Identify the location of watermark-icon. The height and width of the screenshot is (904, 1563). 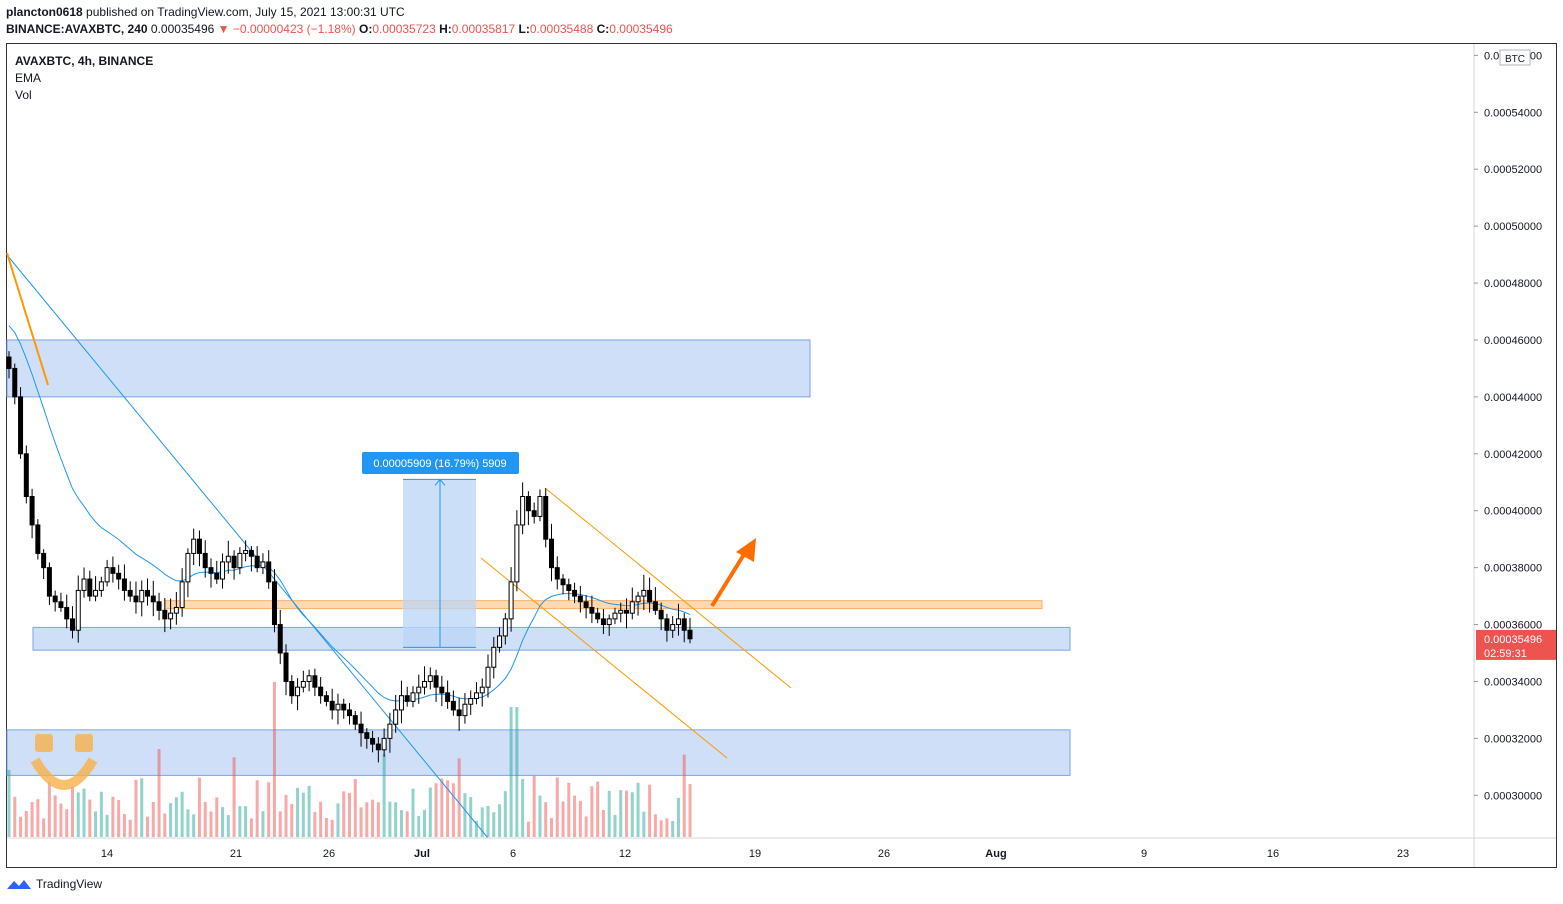
(64, 773).